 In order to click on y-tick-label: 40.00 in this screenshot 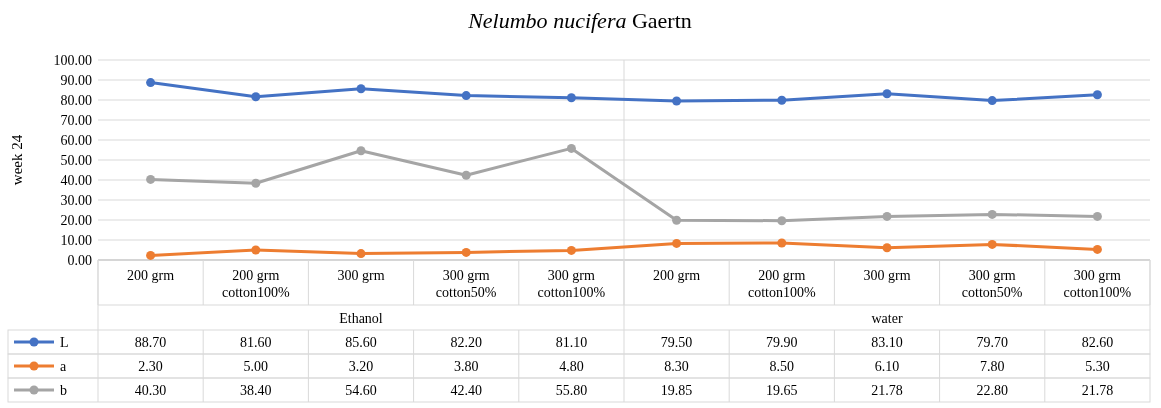, I will do `click(76, 180)`.